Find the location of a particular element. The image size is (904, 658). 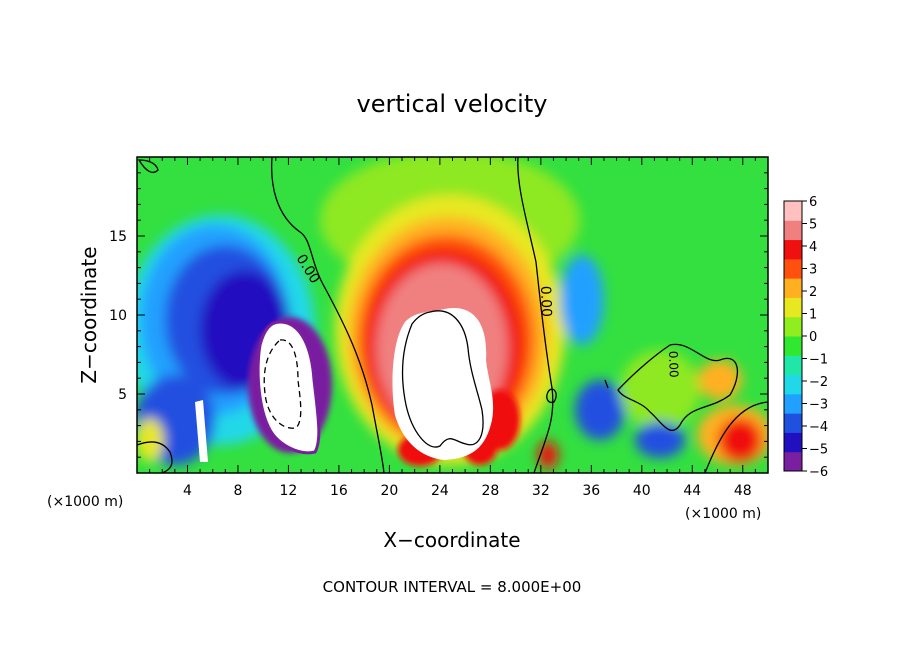

updraft-saturated-core is located at coordinates (443, 384).